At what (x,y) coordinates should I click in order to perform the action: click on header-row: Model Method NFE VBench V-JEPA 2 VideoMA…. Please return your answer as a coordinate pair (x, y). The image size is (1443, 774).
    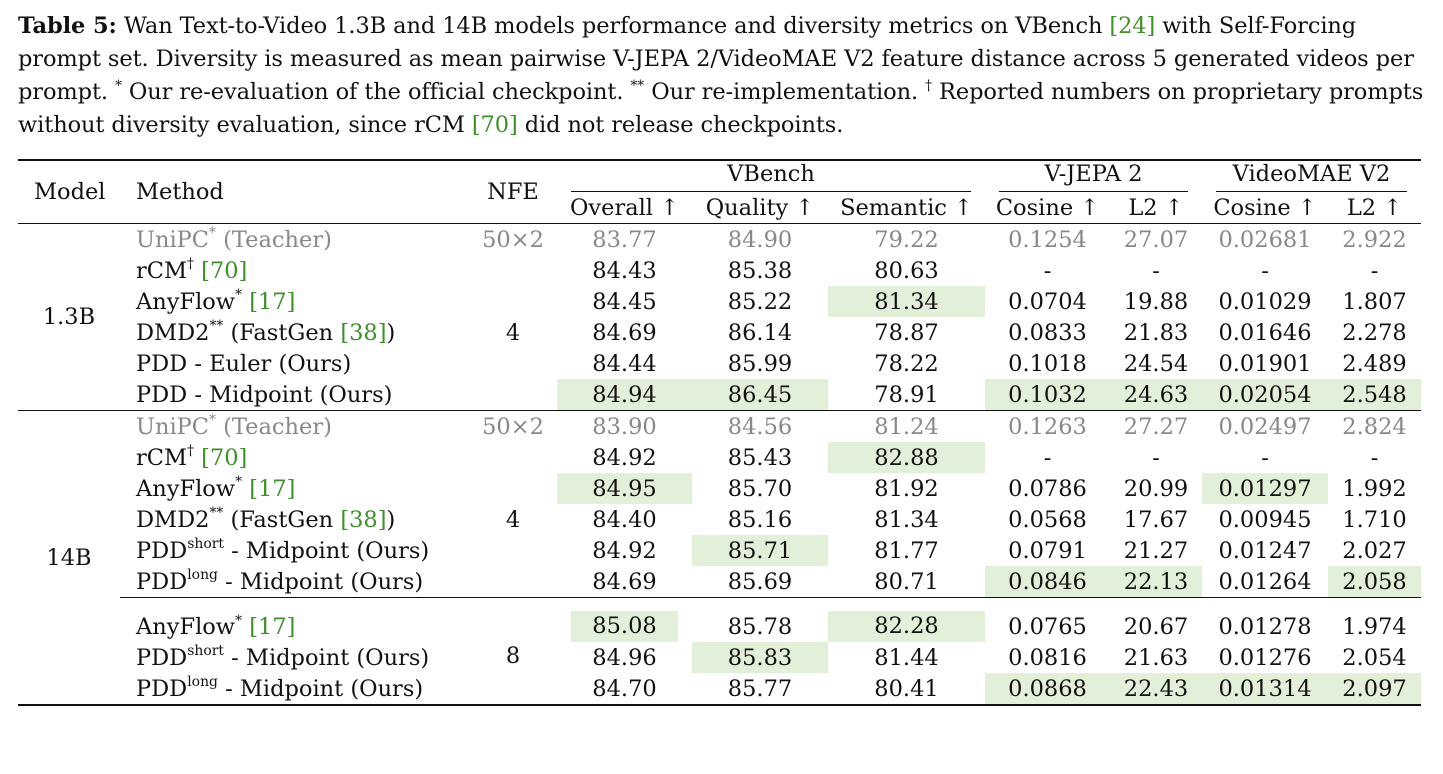
    Looking at the image, I should click on (719, 191).